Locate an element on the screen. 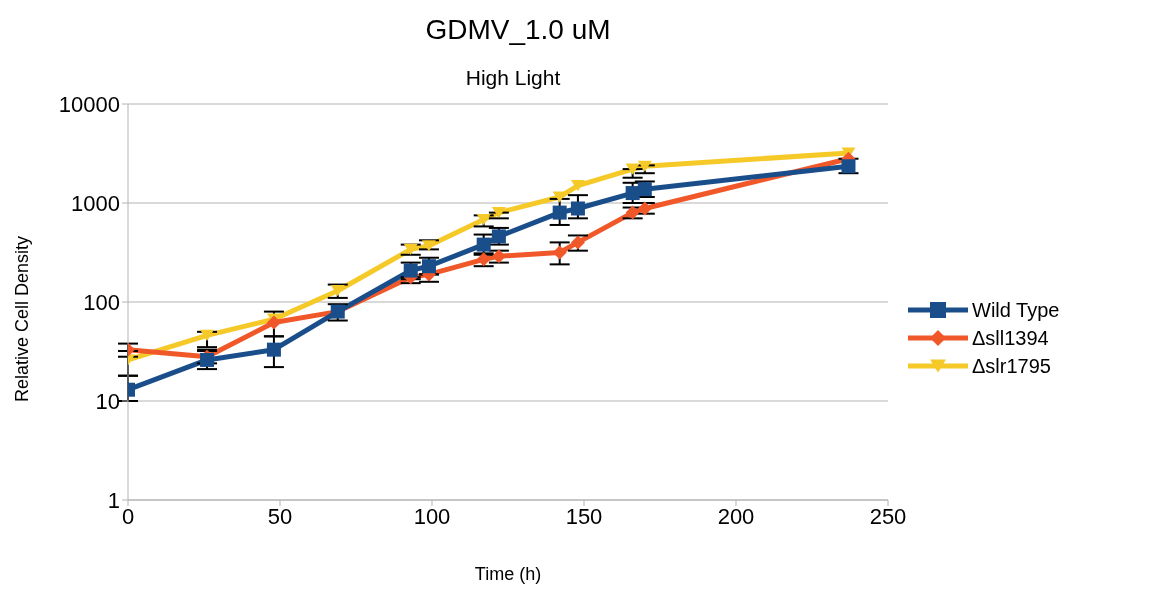  legend-label: Wild Type is located at coordinates (1016, 310).